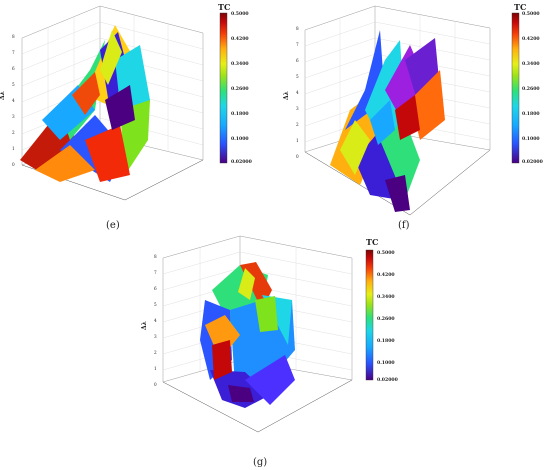  I want to click on surface-g, so click(247, 335).